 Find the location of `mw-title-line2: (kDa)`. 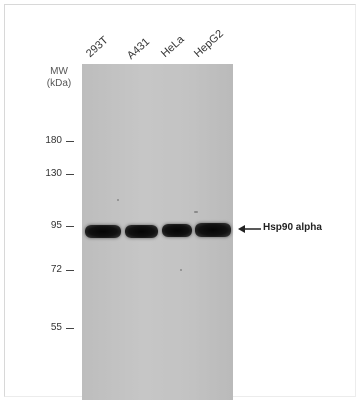

mw-title-line2: (kDa) is located at coordinates (59, 83).